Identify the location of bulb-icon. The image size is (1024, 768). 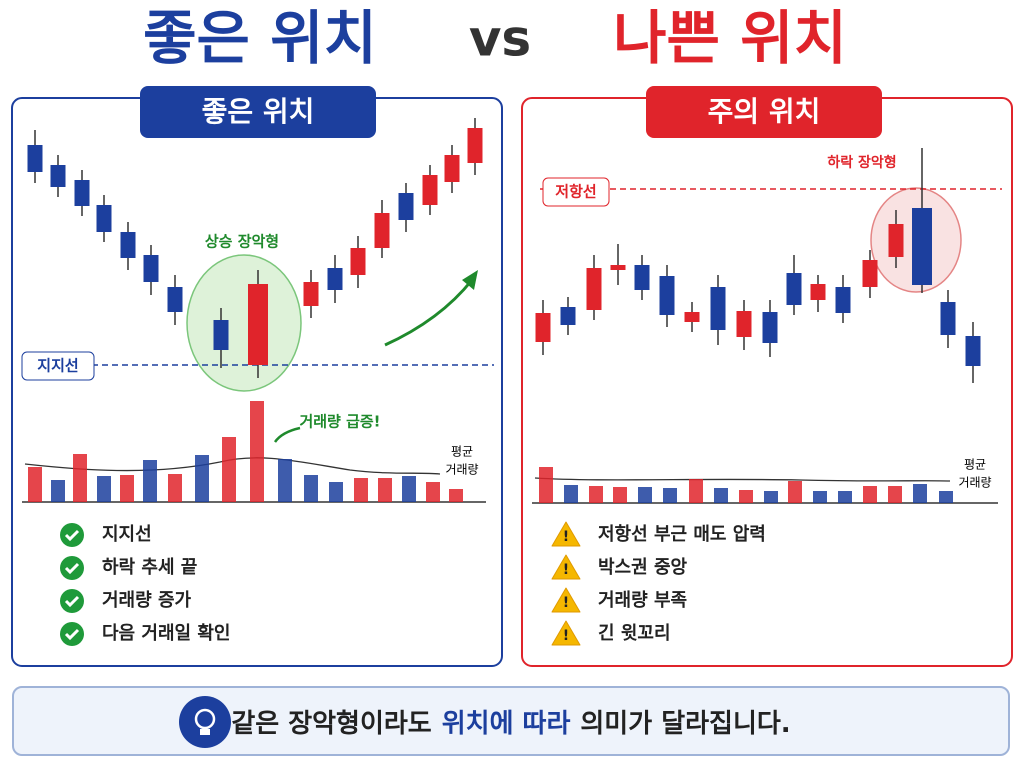
(205, 722).